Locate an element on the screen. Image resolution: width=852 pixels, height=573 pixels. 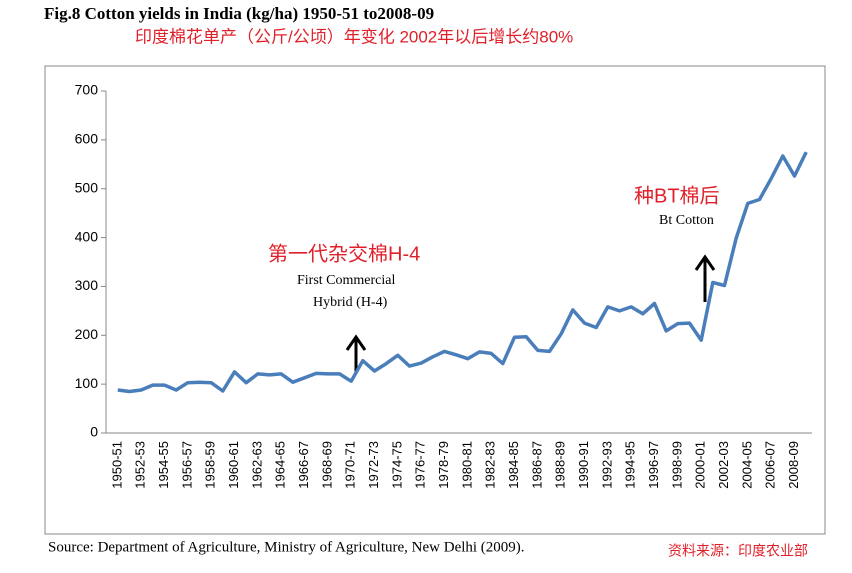
annotation: Bt Cotton is located at coordinates (686, 220).